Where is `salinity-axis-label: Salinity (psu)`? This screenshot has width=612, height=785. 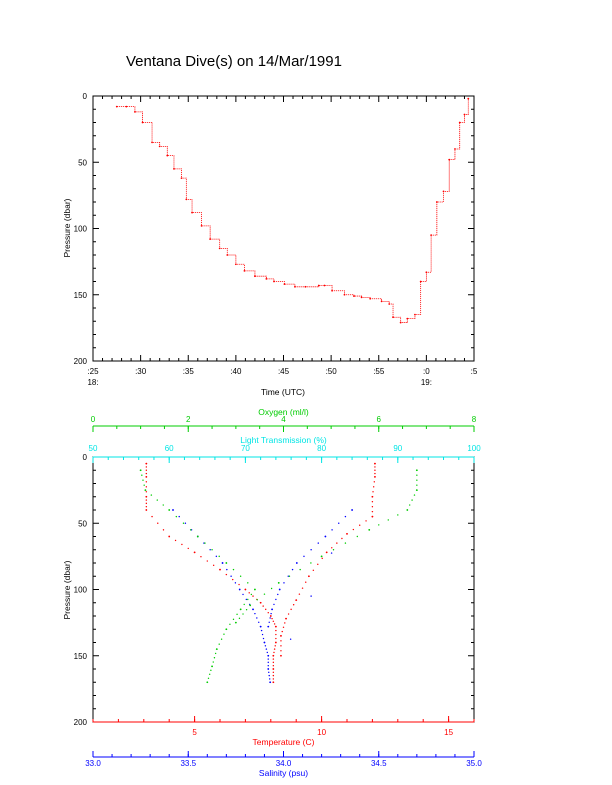
salinity-axis-label: Salinity (psu) is located at coordinates (283, 773).